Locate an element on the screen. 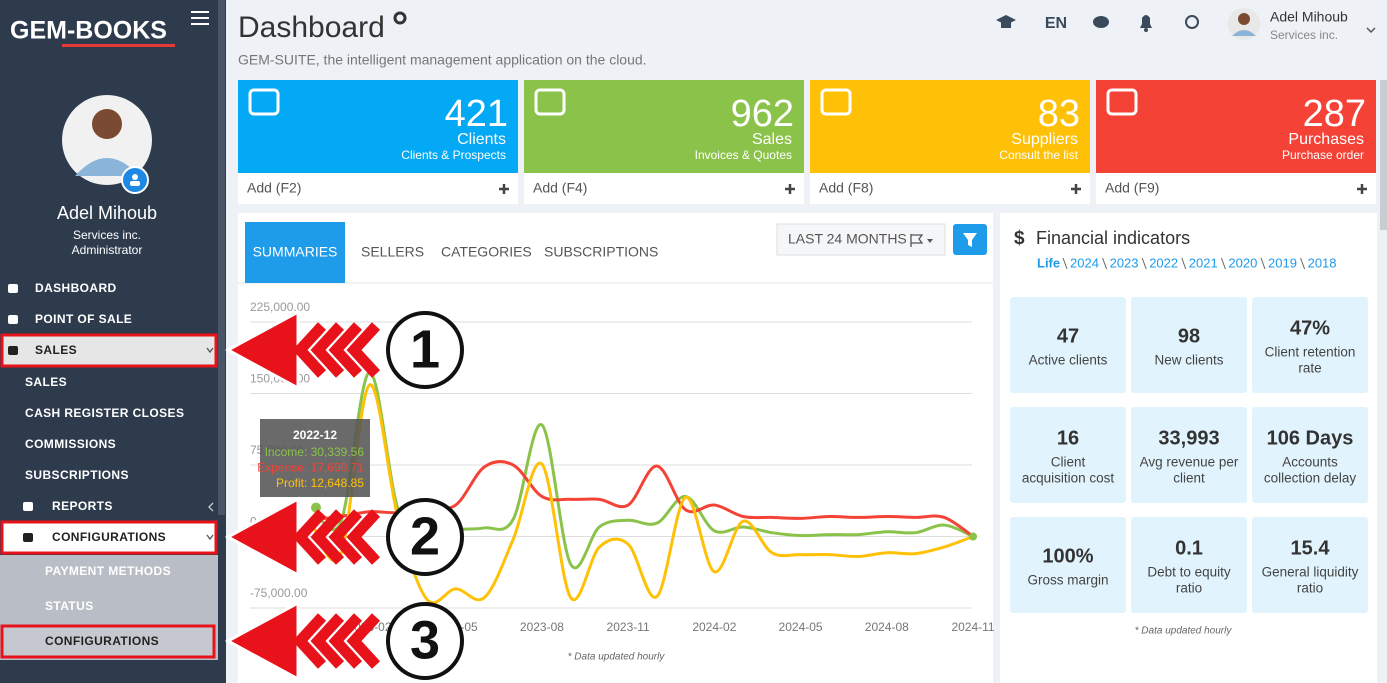 Image resolution: width=1387 pixels, height=683 pixels. period-link: 2018 is located at coordinates (1322, 262).